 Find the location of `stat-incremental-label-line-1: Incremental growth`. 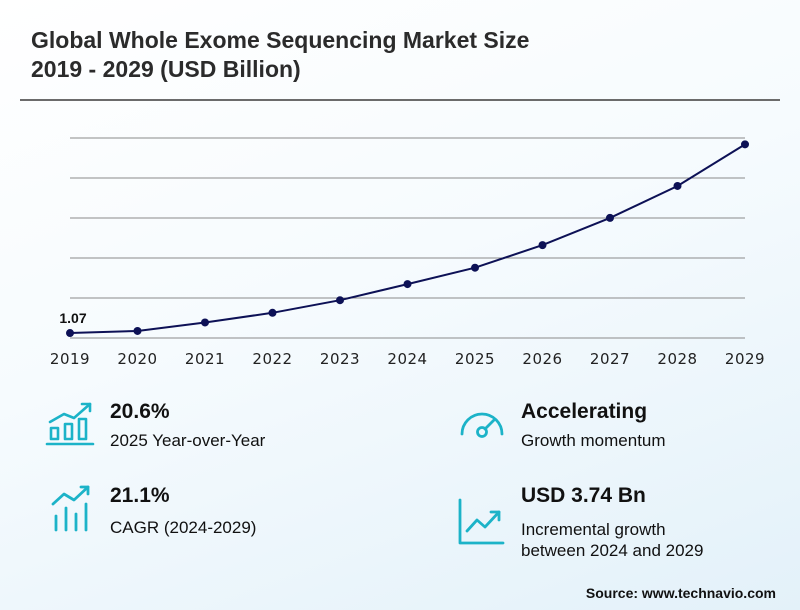

stat-incremental-label-line-1: Incremental growth is located at coordinates (593, 529).